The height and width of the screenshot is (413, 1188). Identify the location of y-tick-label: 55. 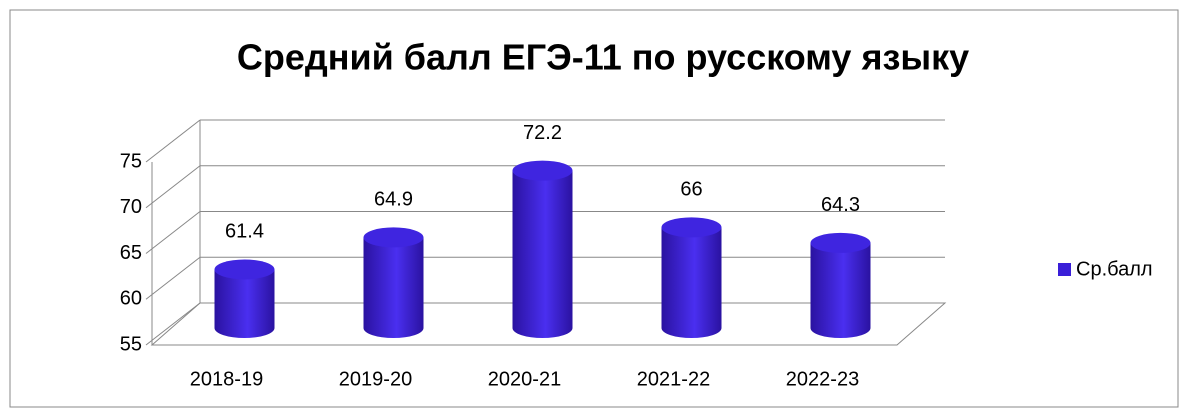
(131, 344).